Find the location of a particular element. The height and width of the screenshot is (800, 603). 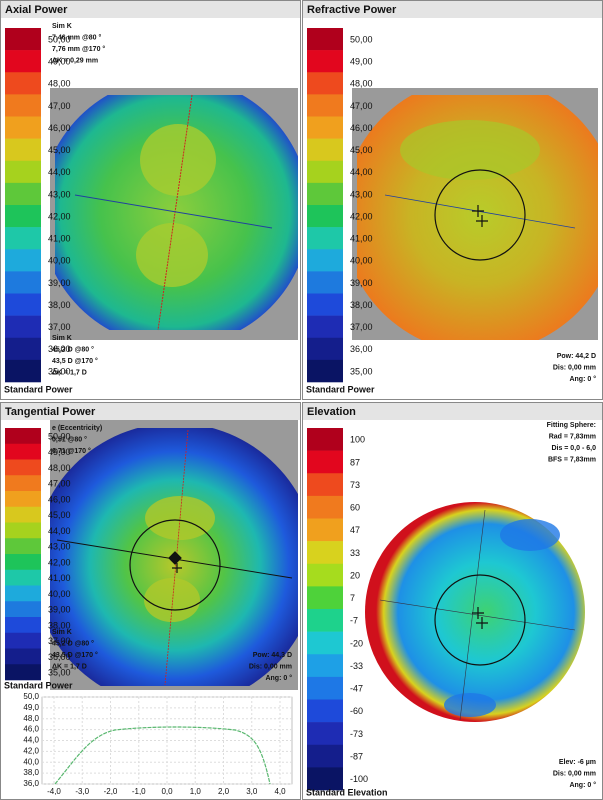

scale-label: 20 is located at coordinates (355, 575).